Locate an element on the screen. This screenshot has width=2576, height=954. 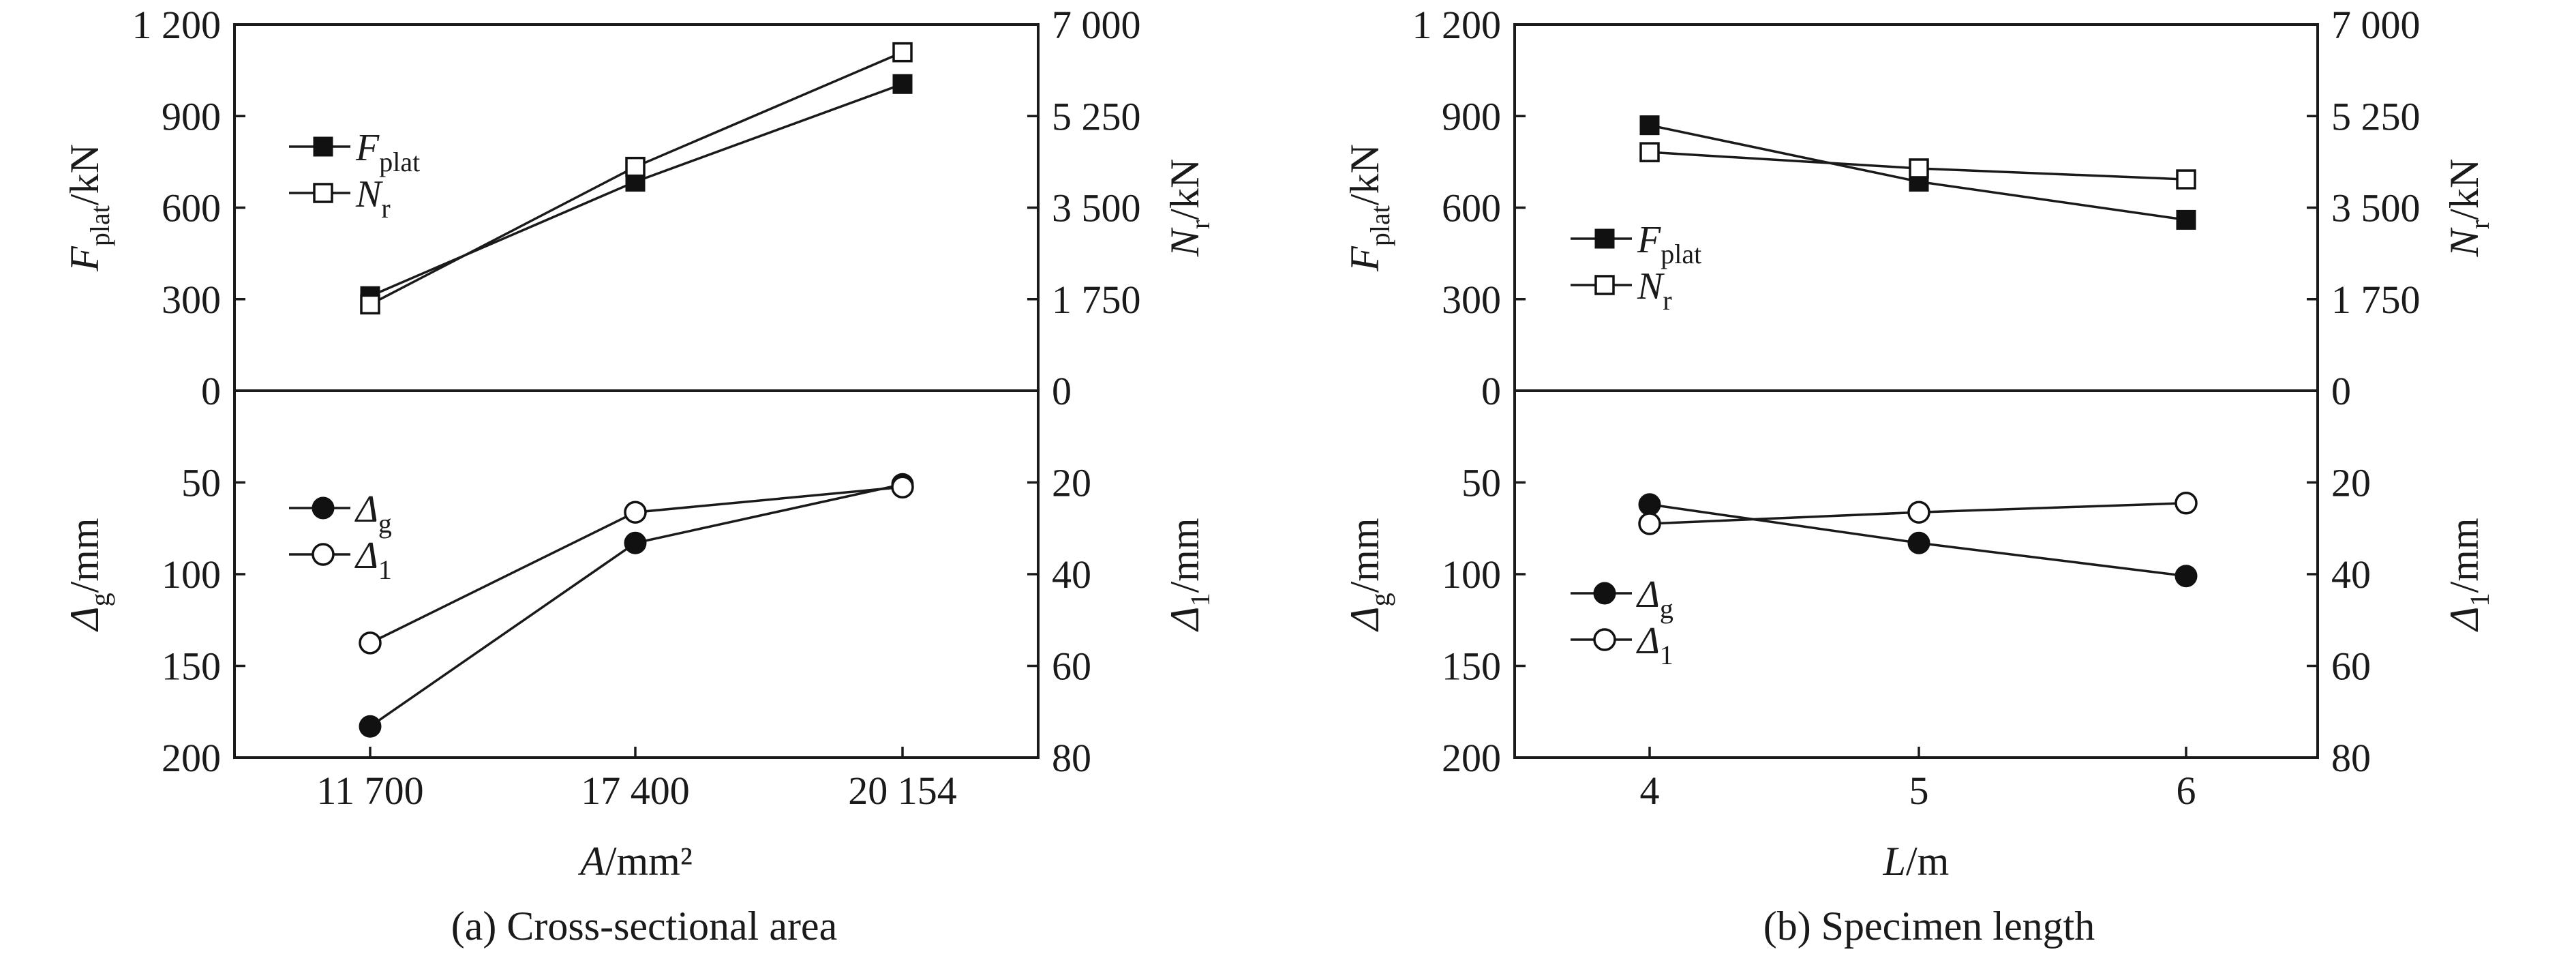
y-tick-label-right: 7 000 is located at coordinates (1096, 25).